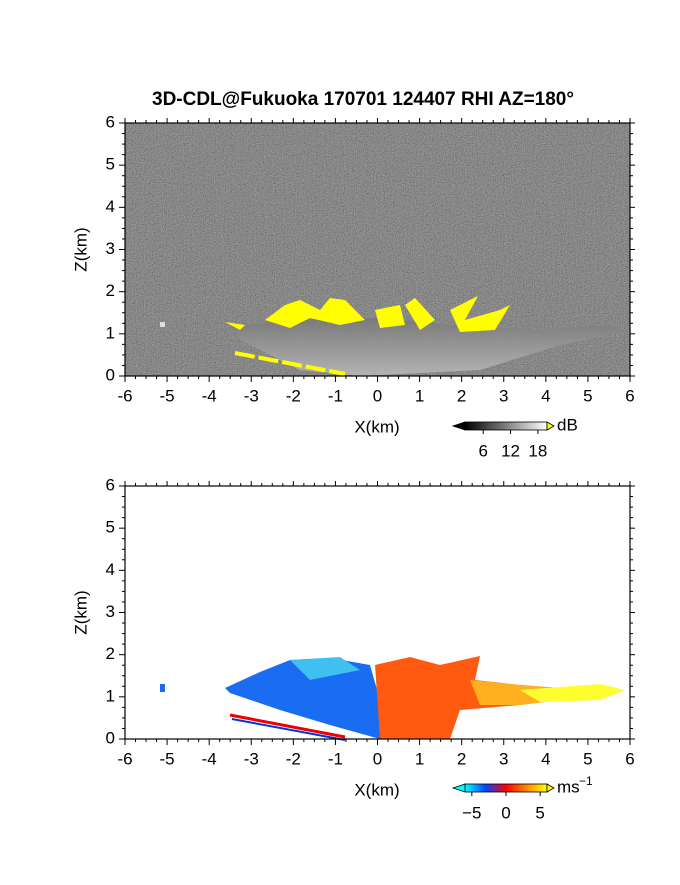 The width and height of the screenshot is (680, 885). Describe the element at coordinates (392, 698) in the screenshot. I see `velocity-field` at that location.